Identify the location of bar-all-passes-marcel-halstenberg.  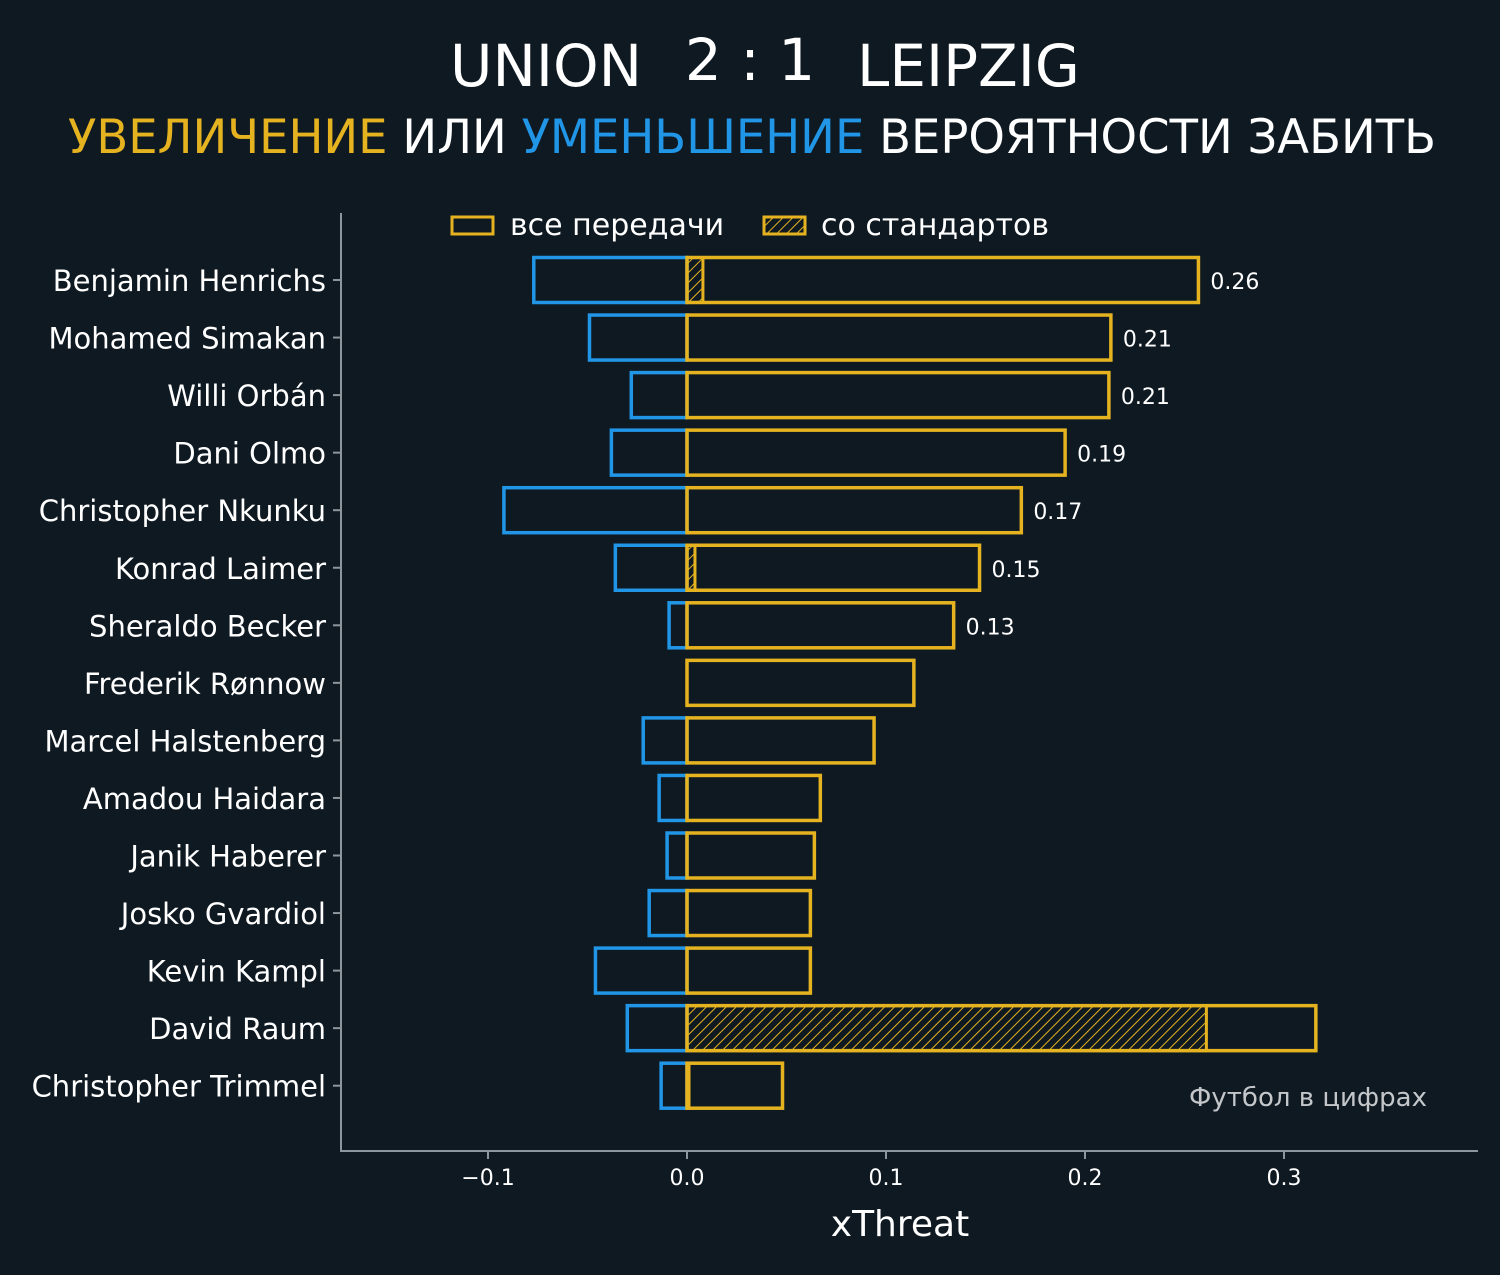
(780, 740).